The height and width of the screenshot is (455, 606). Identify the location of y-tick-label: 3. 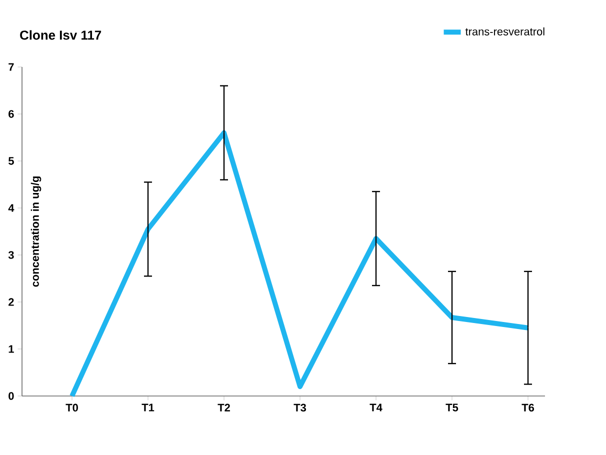
(11, 255).